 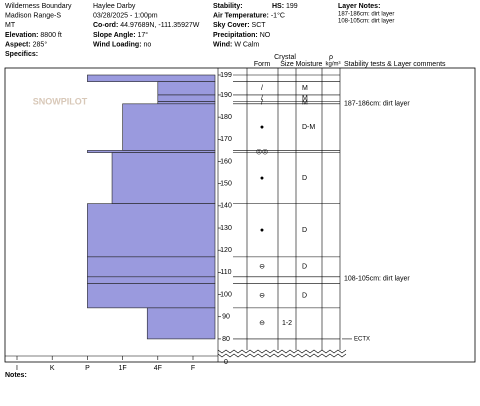 What do you see at coordinates (309, 64) in the screenshot?
I see `col-moisture: Moisture` at bounding box center [309, 64].